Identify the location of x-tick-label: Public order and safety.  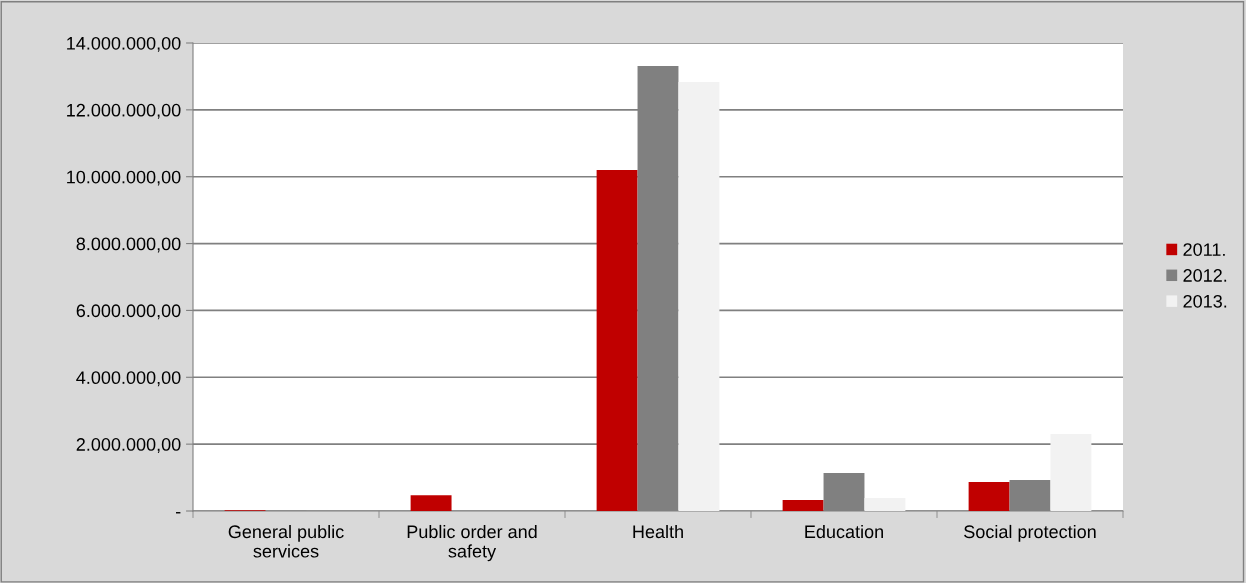
(472, 543).